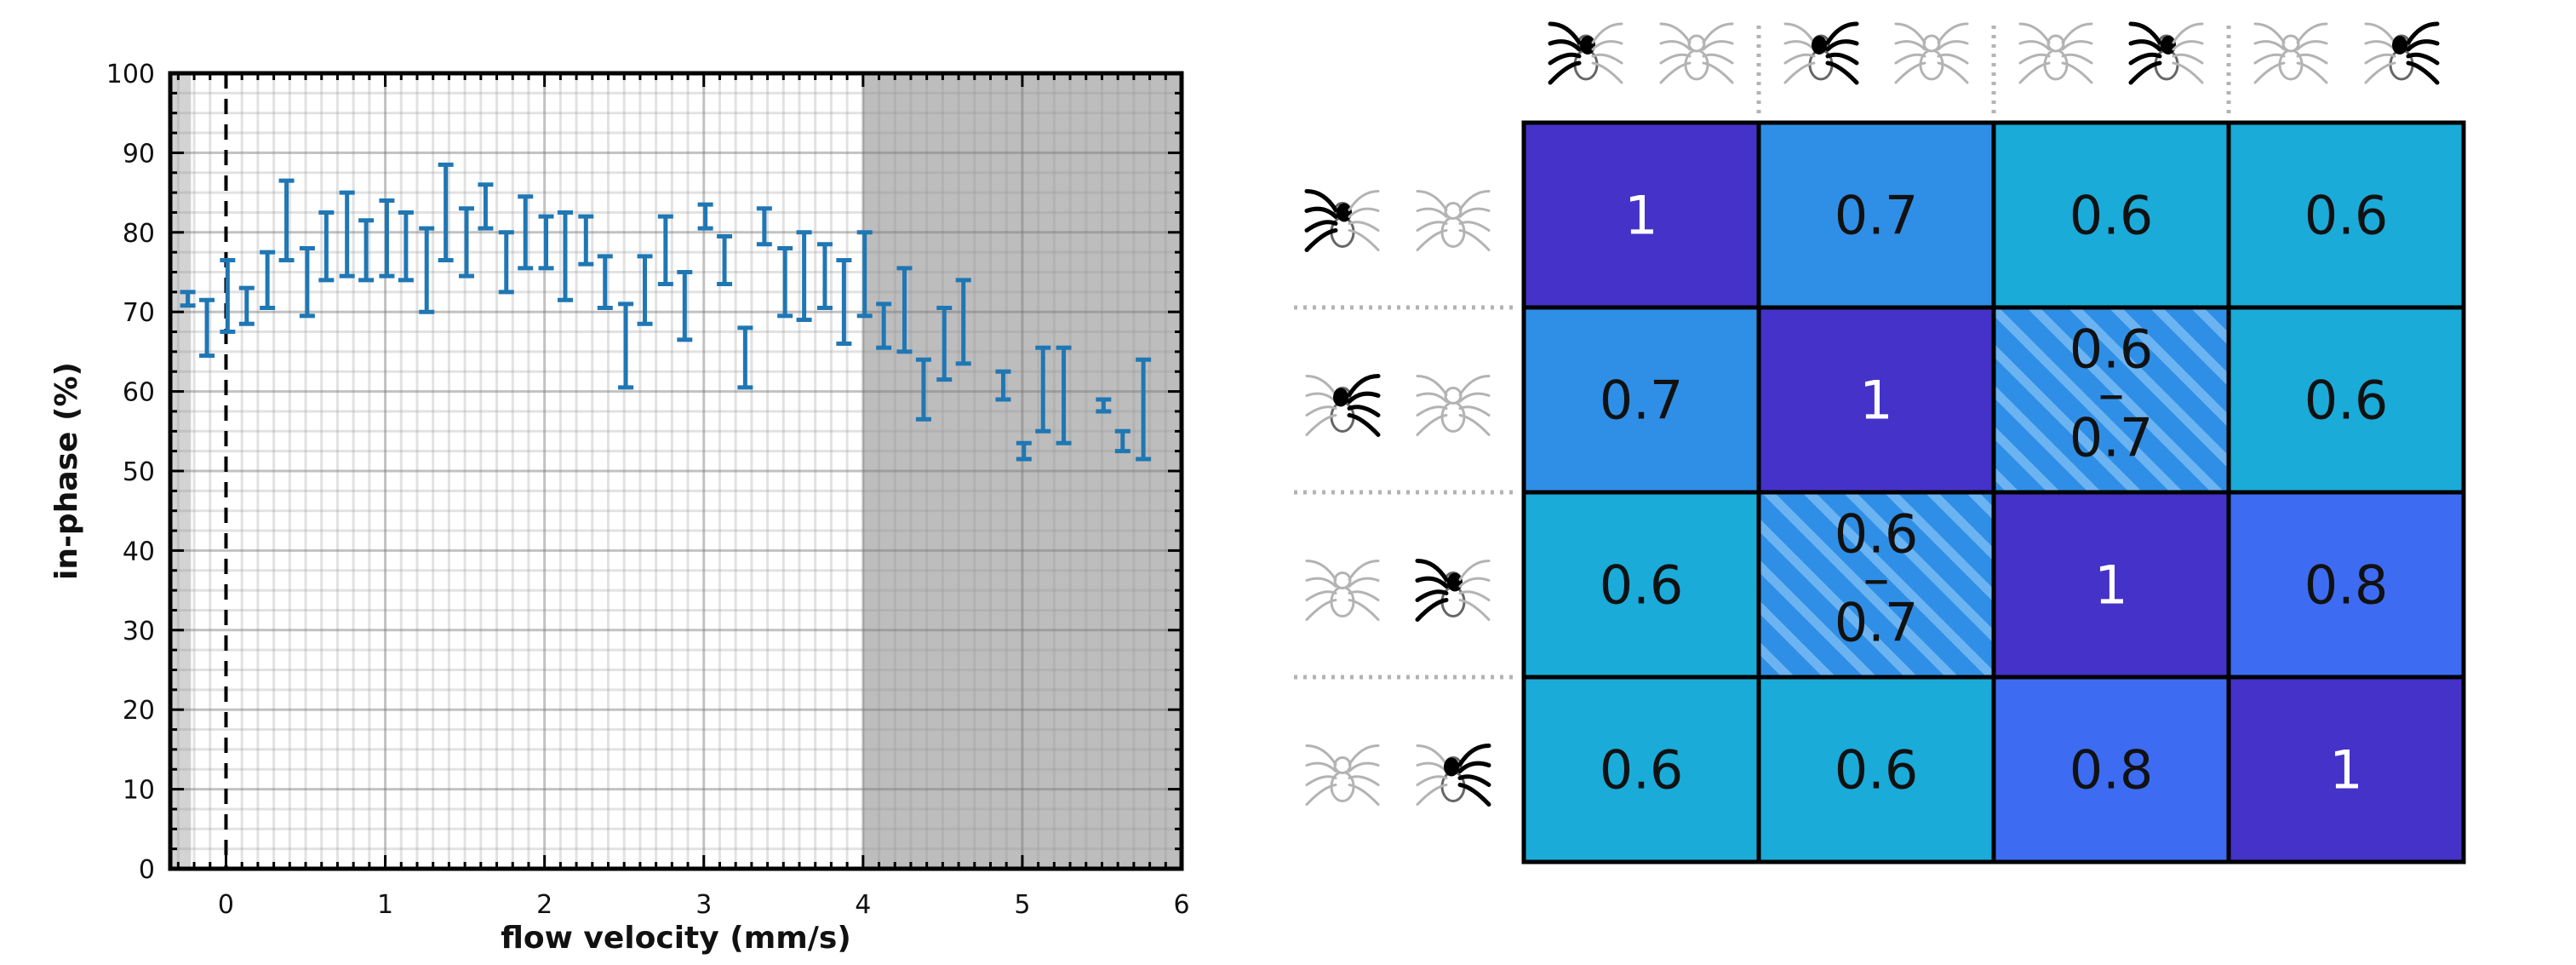 This screenshot has width=2576, height=965. What do you see at coordinates (139, 313) in the screenshot?
I see `y-tick-label: 70` at bounding box center [139, 313].